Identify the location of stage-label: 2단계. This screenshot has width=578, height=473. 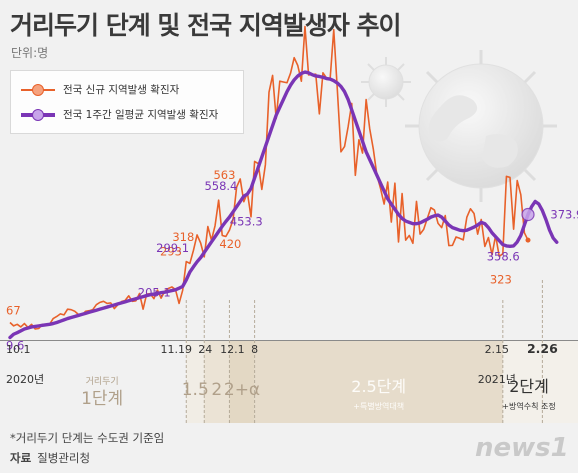
(529, 386).